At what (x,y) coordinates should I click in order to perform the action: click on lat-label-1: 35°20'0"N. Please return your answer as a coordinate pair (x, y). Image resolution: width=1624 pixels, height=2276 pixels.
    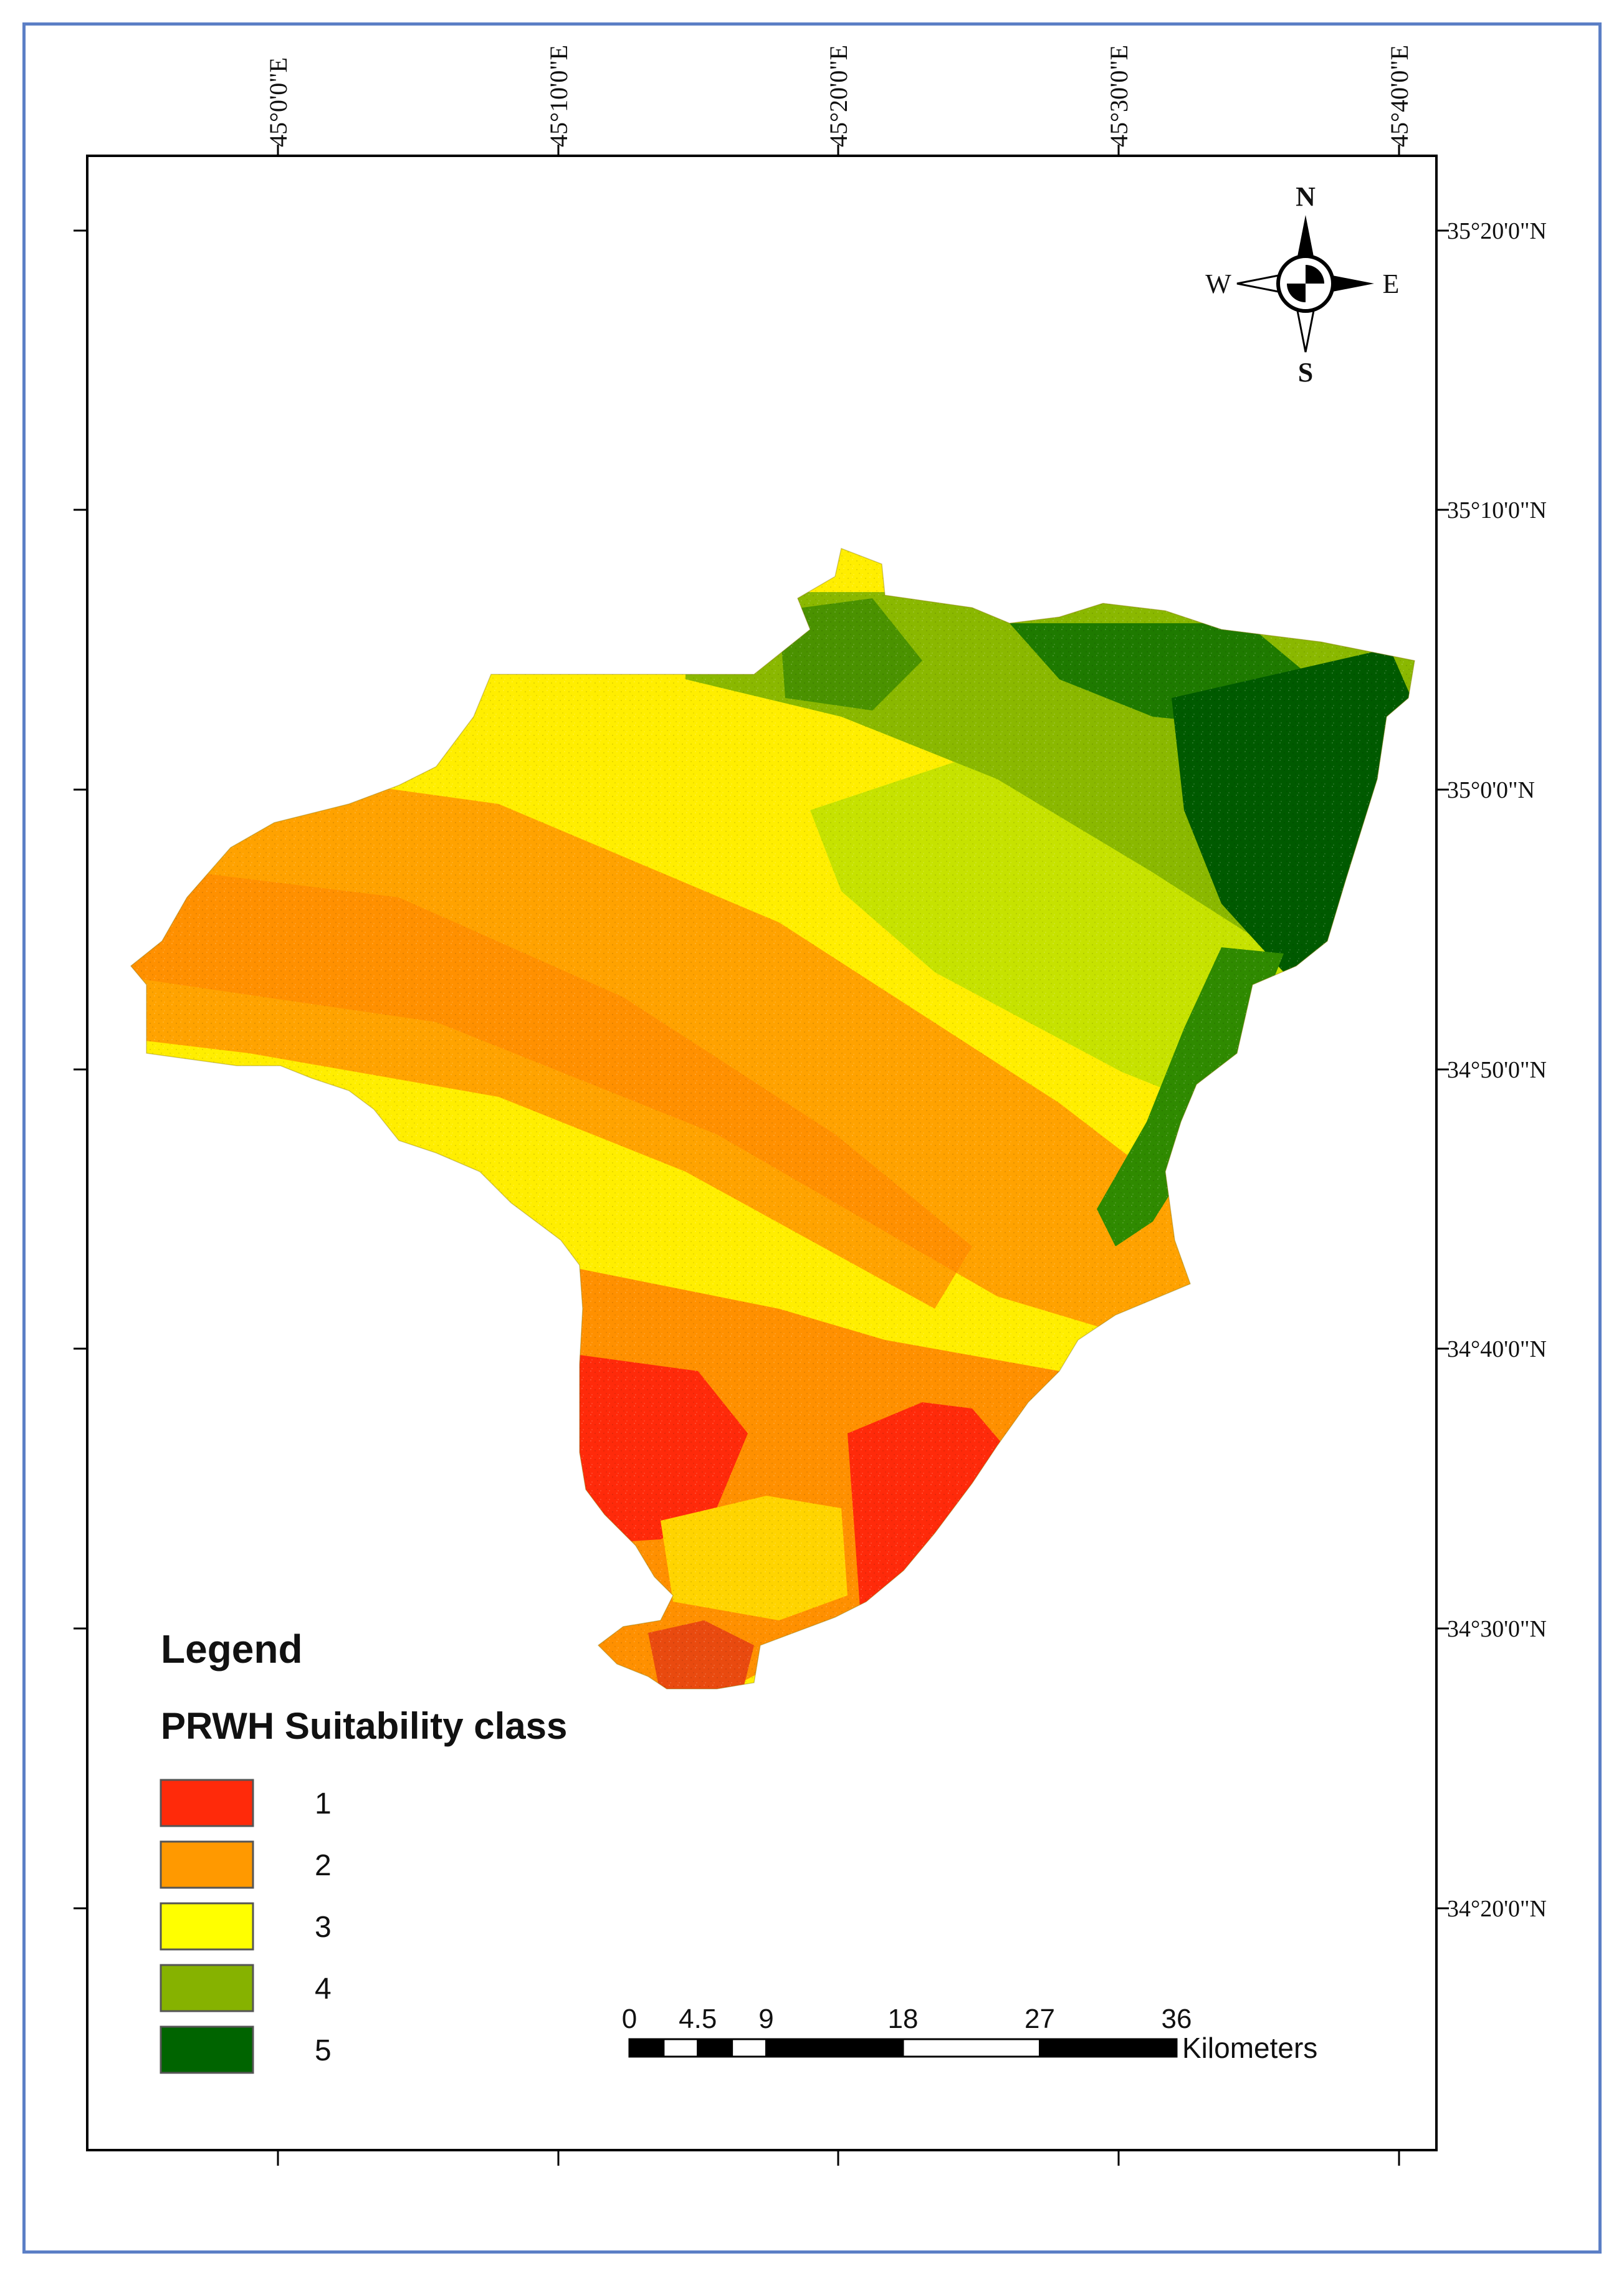
    Looking at the image, I should click on (1497, 231).